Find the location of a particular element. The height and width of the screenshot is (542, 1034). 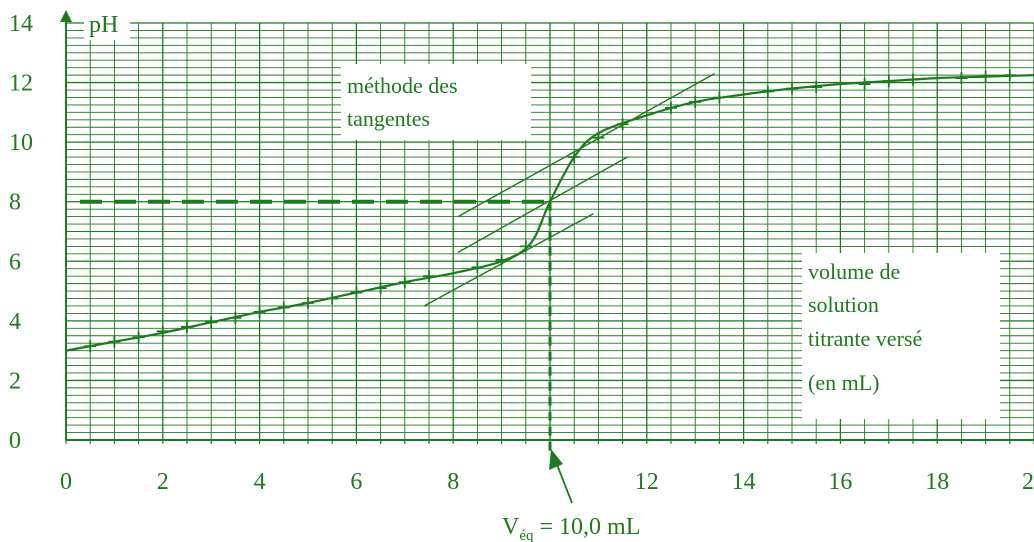

x-tick-label: 2 is located at coordinates (163, 482).